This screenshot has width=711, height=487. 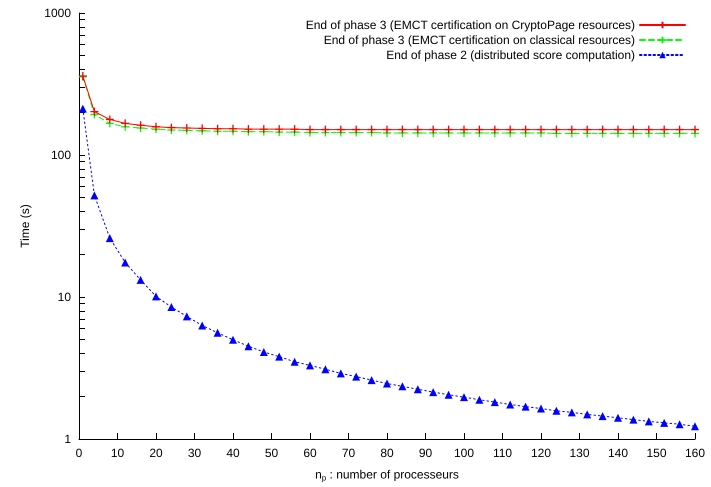 I want to click on x-tick-label: 40, so click(x=233, y=453).